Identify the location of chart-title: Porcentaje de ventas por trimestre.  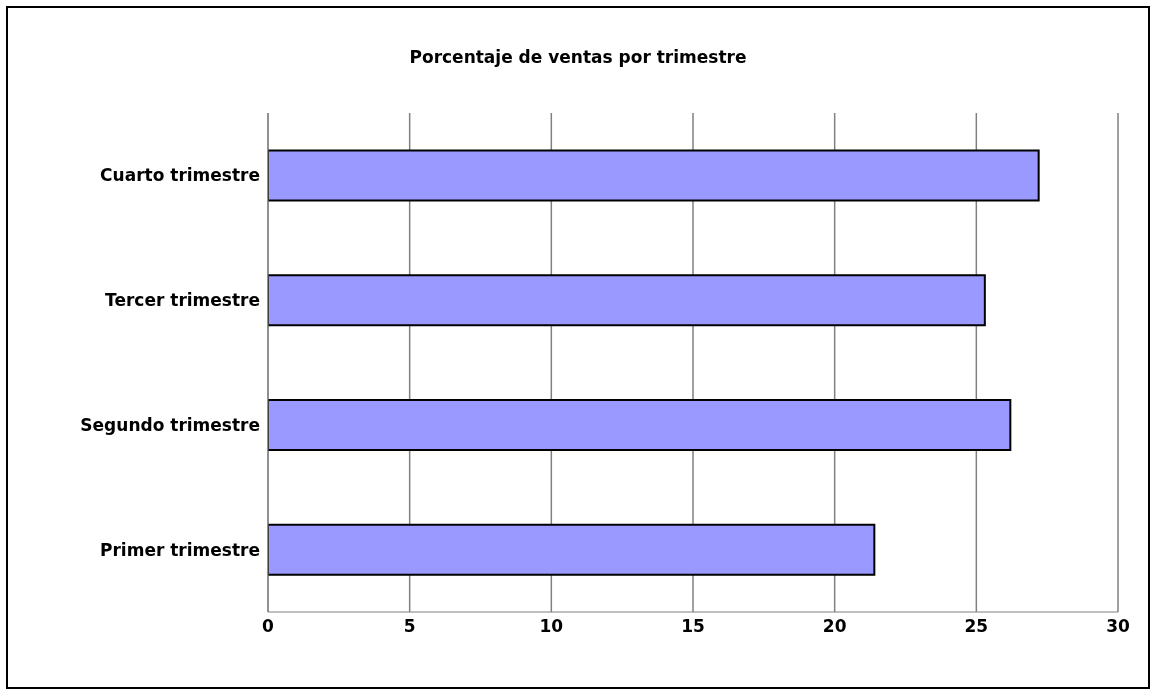
(578, 57).